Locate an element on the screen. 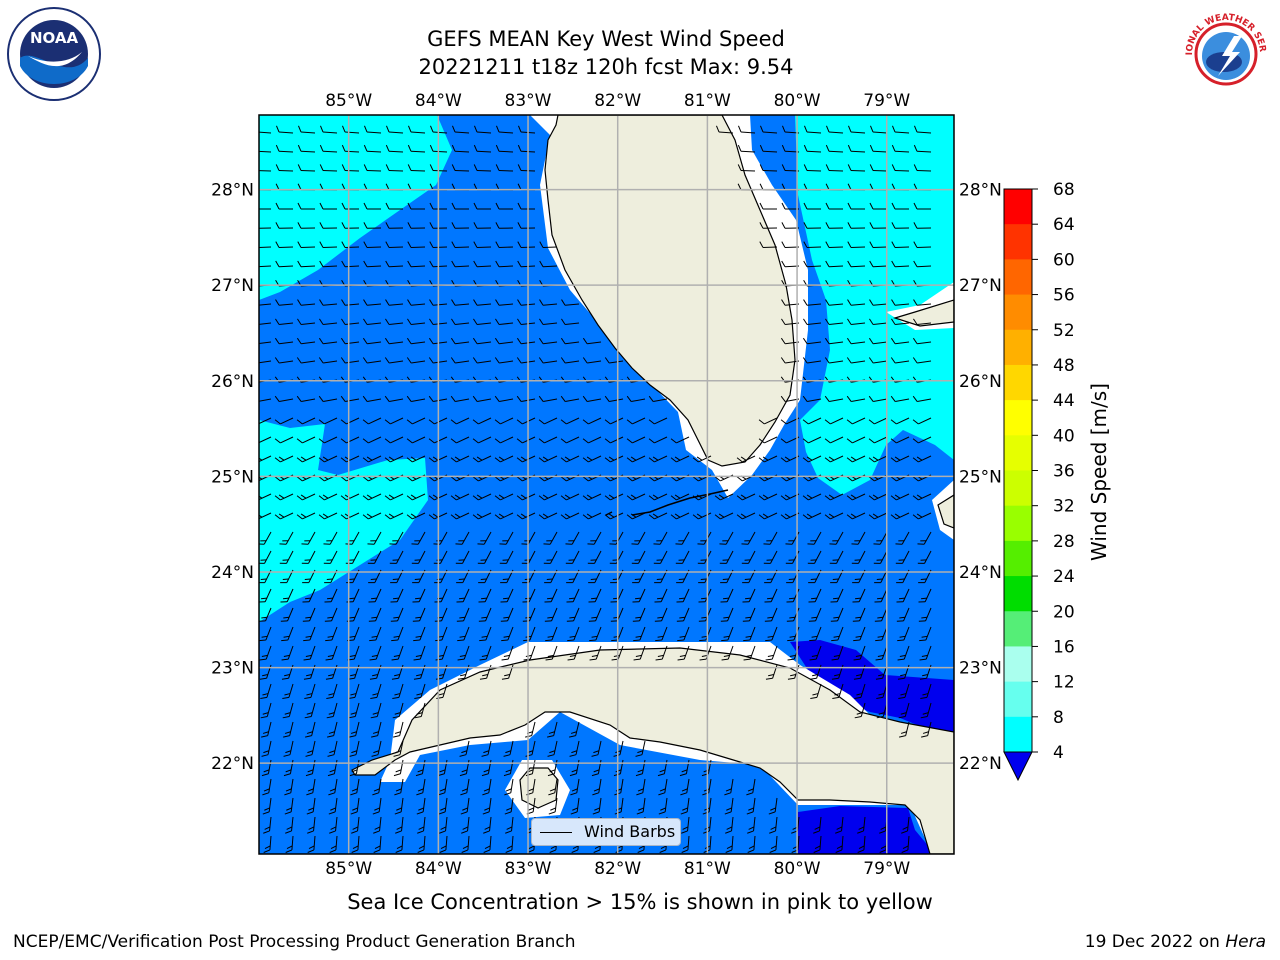 The image size is (1280, 960). land-cuba is located at coordinates (652, 750).